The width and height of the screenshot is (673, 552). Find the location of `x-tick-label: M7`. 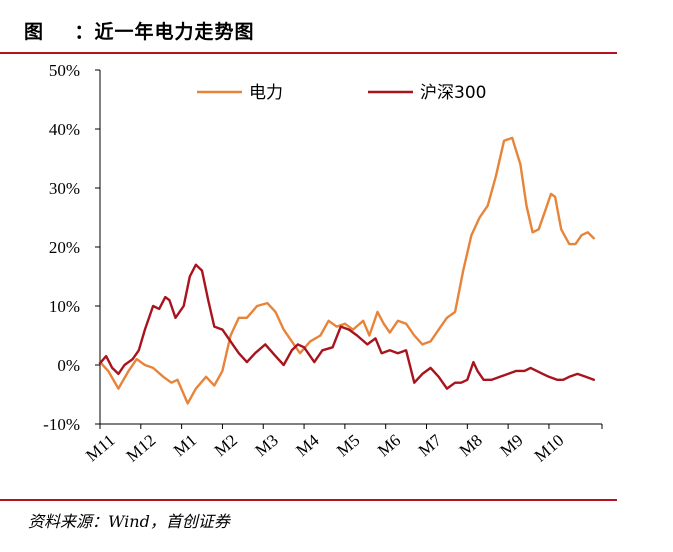

x-tick-label: M7 is located at coordinates (430, 445).